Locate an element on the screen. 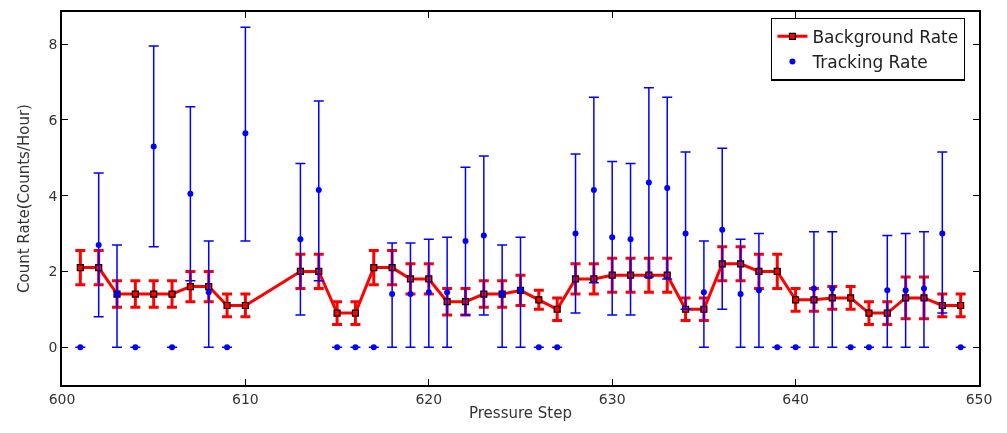 The width and height of the screenshot is (1007, 433). y-tick-label: 4 is located at coordinates (53, 195).